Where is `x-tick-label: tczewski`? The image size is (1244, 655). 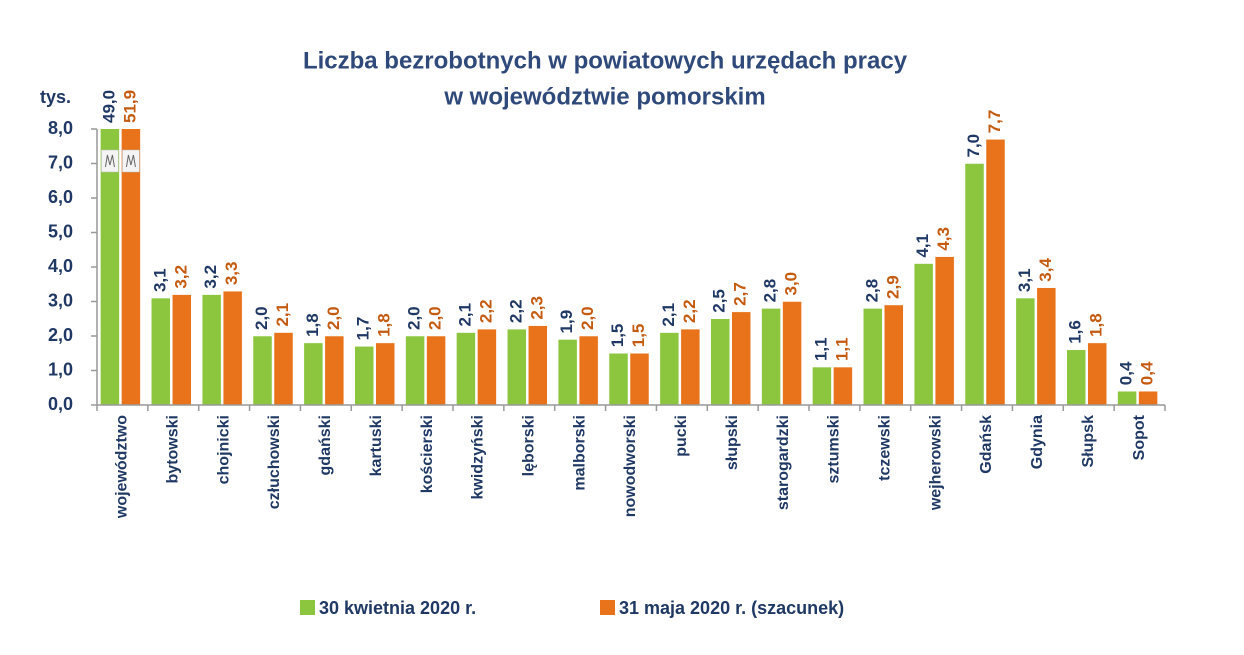 x-tick-label: tczewski is located at coordinates (885, 448).